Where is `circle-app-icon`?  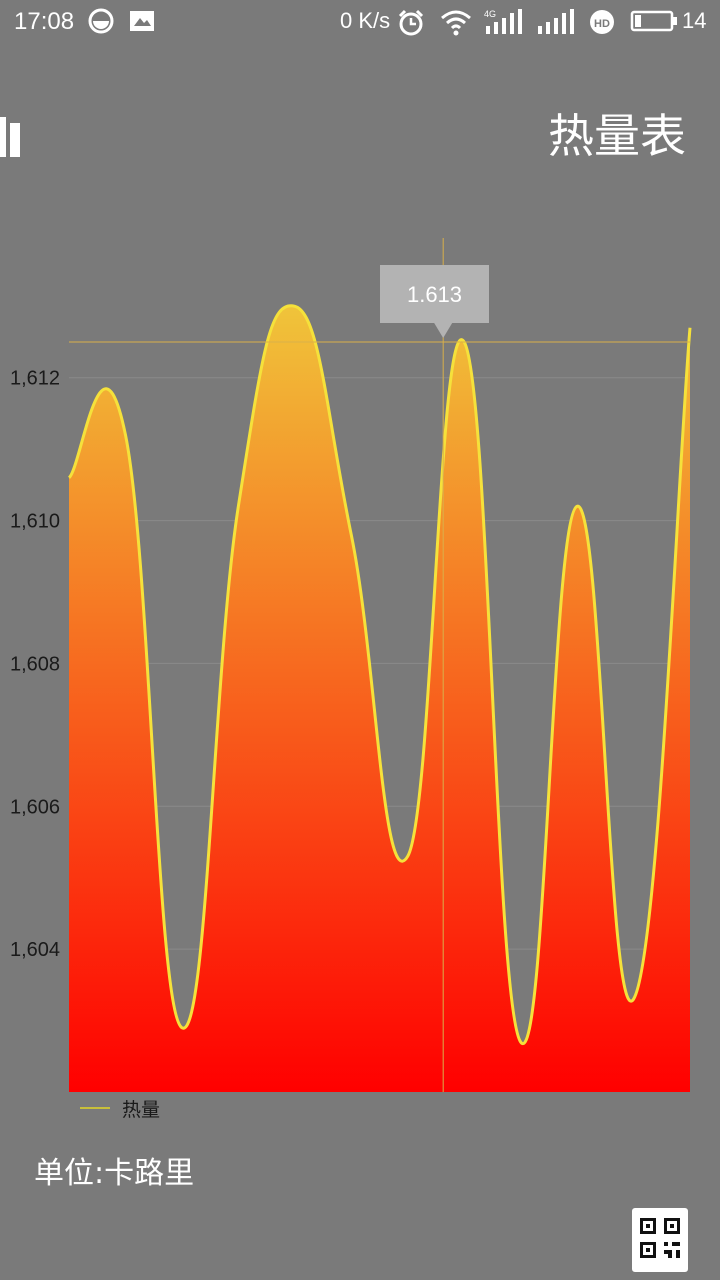
circle-app-icon is located at coordinates (101, 21).